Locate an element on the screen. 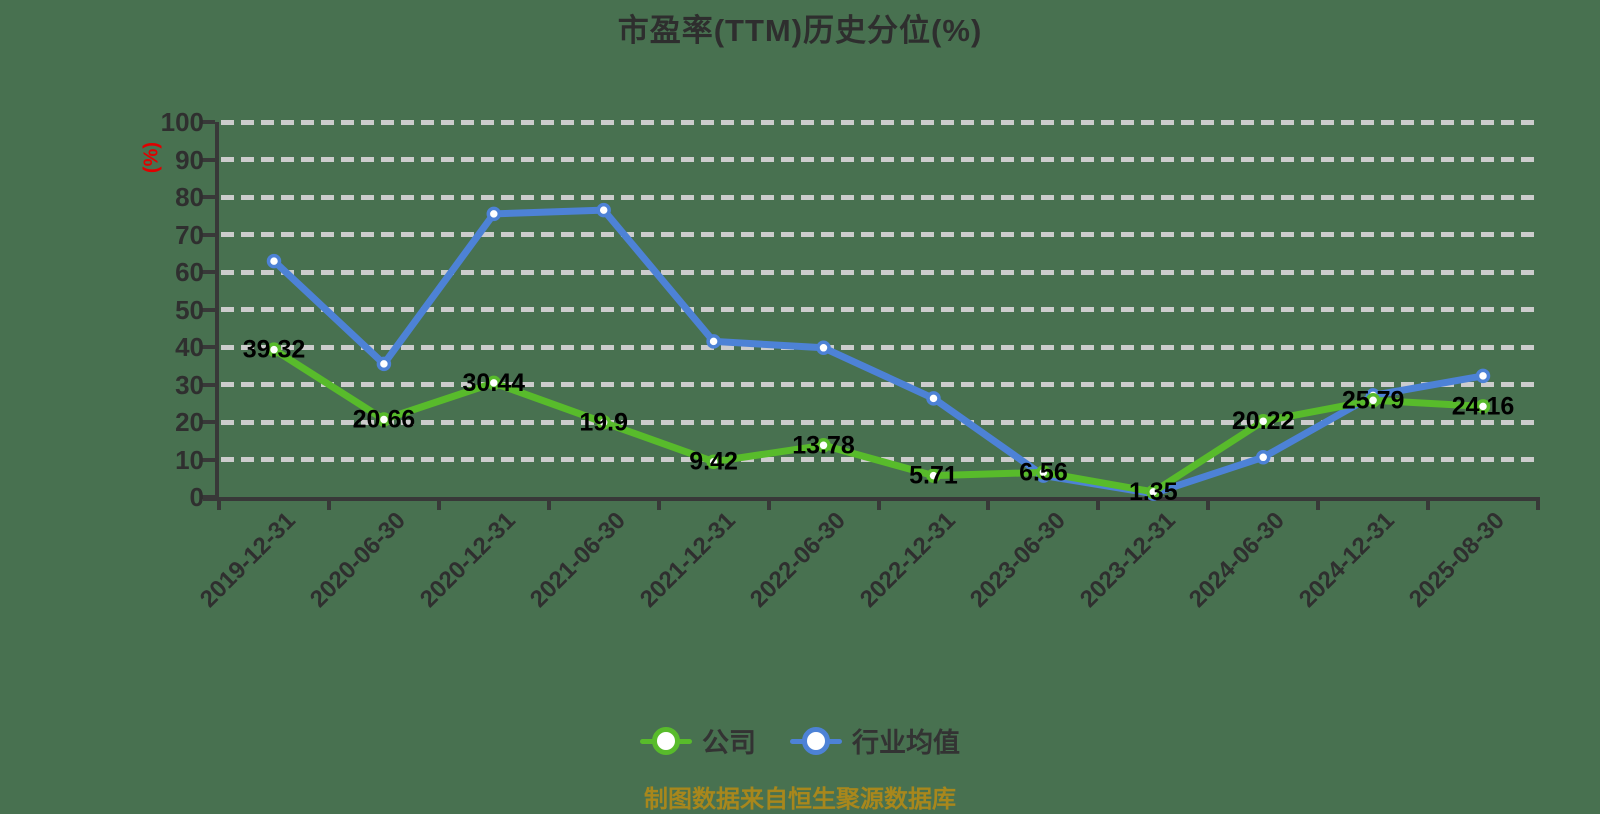 The width and height of the screenshot is (1600, 814). y-tick-label: 50 is located at coordinates (189, 309).